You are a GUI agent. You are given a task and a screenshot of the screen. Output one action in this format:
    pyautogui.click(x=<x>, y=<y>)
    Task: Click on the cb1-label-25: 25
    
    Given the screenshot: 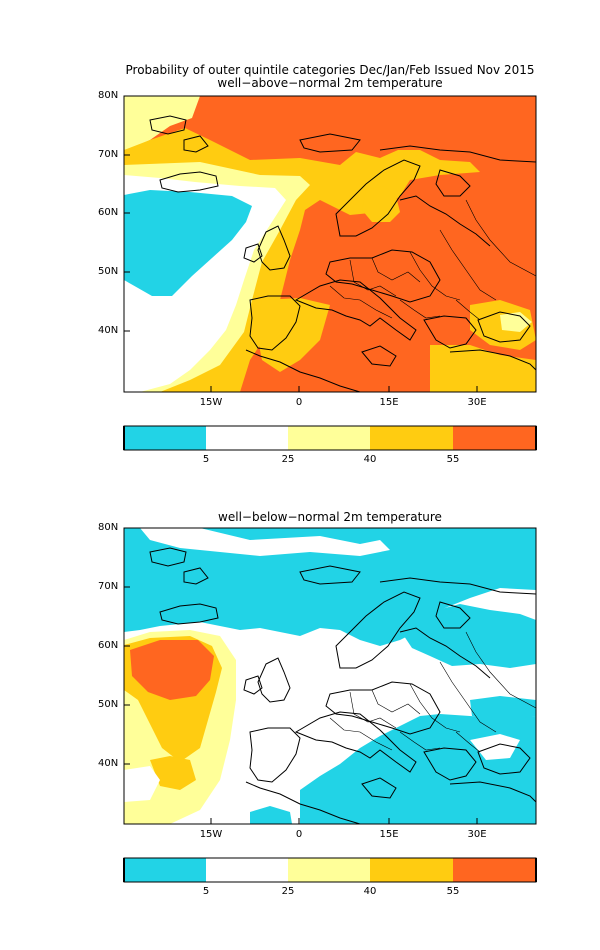 What is the action you would take?
    pyautogui.click(x=288, y=459)
    